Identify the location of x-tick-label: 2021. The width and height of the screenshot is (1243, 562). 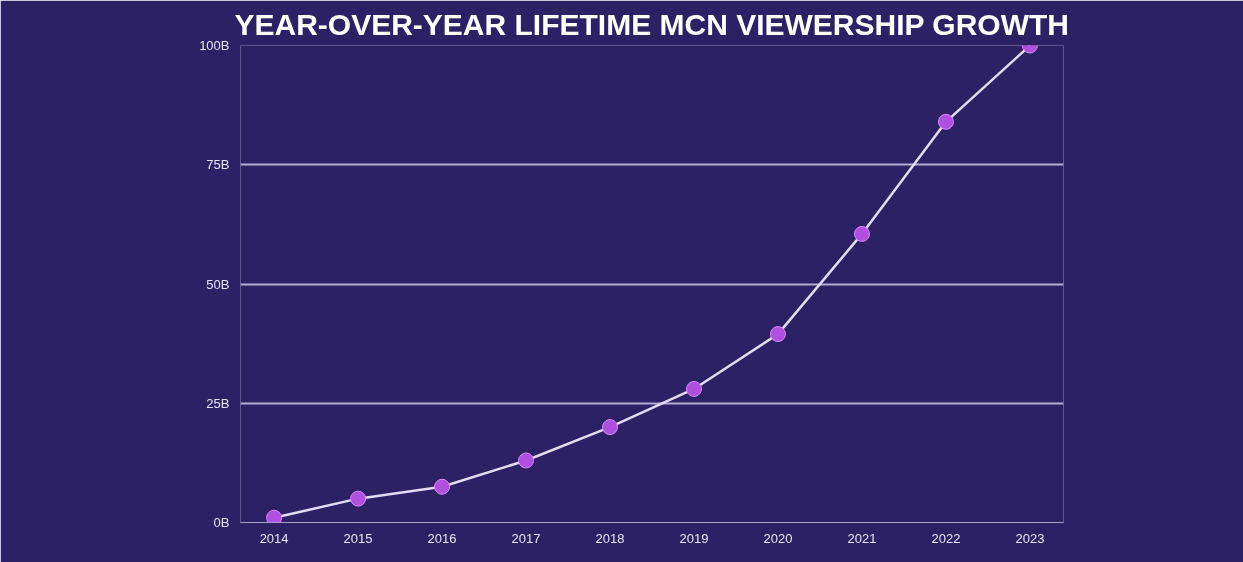
(862, 538).